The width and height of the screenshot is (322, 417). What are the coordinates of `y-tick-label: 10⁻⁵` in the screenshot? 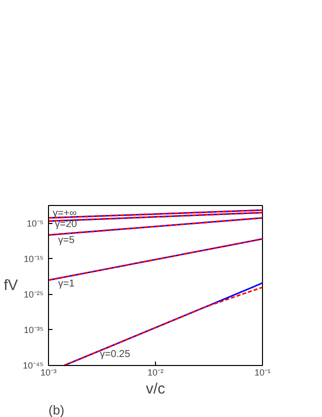 It's located at (35, 223).